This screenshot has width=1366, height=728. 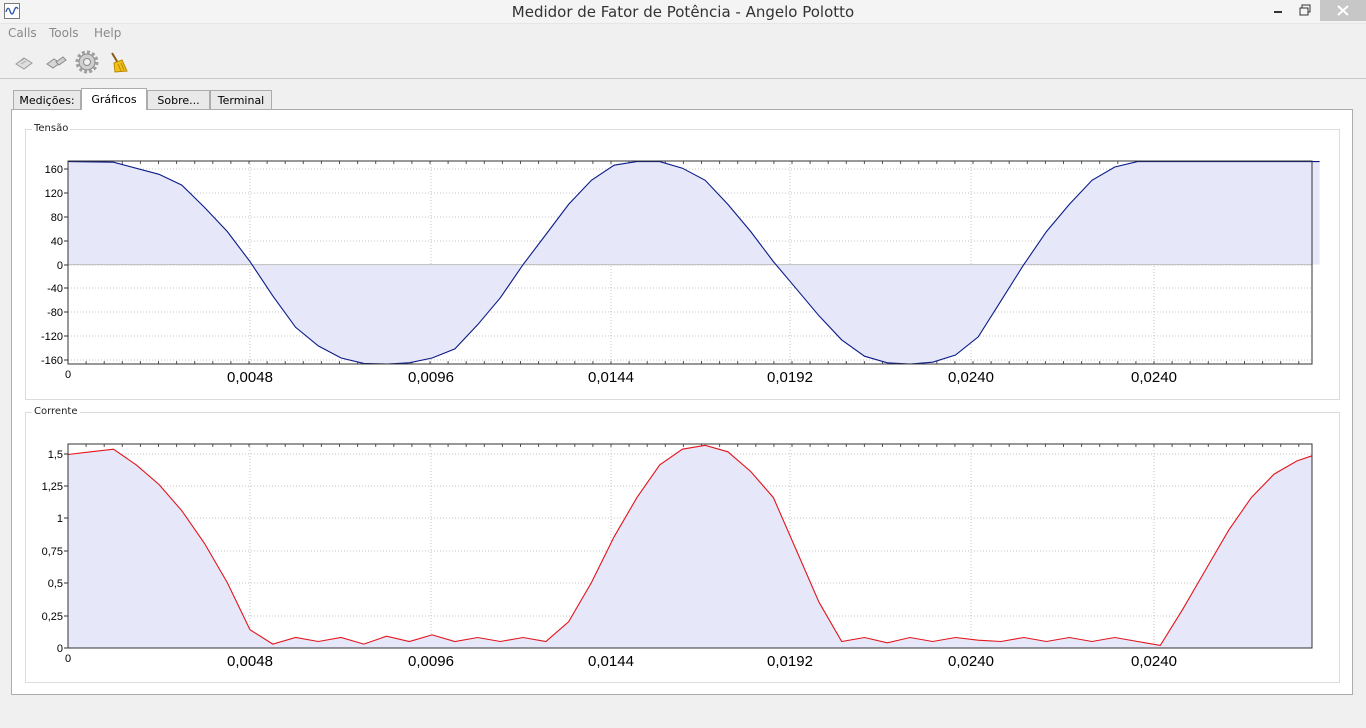 What do you see at coordinates (56, 411) in the screenshot?
I see `current-group-title: Corrente` at bounding box center [56, 411].